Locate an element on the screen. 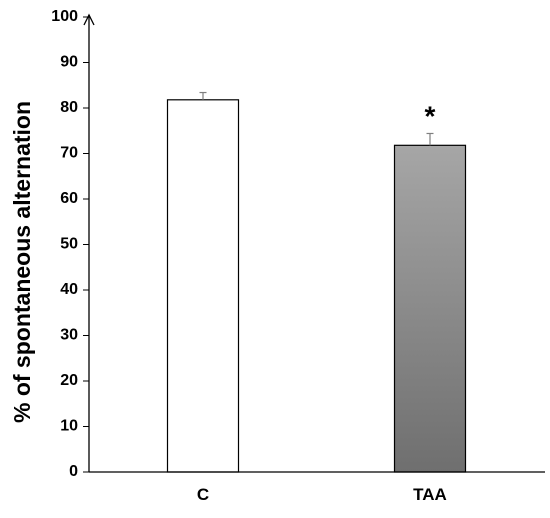  y-axis-label: % of spontaneous alternation is located at coordinates (22, 262).